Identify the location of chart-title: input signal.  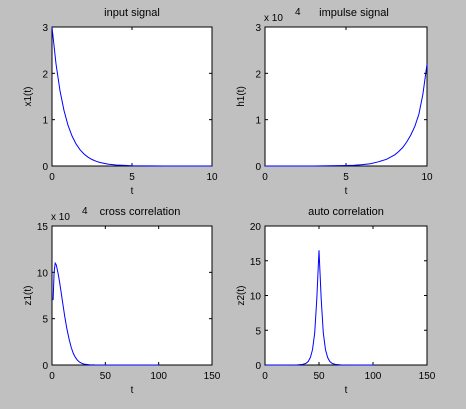
(132, 13).